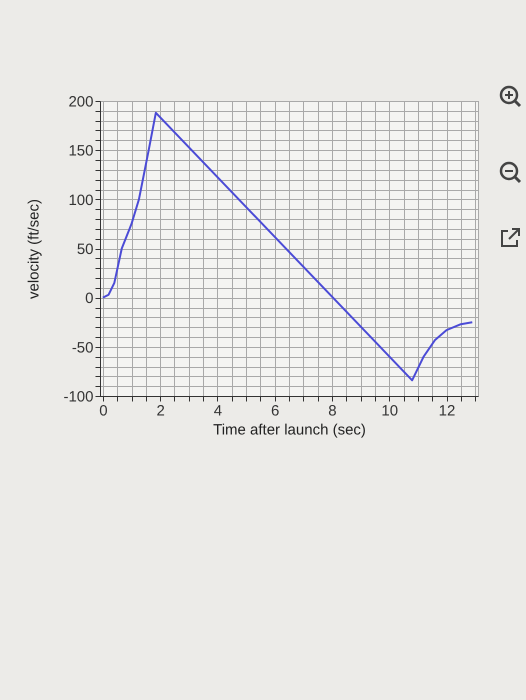  Describe the element at coordinates (85, 249) in the screenshot. I see `y-tick-label: 50` at that location.